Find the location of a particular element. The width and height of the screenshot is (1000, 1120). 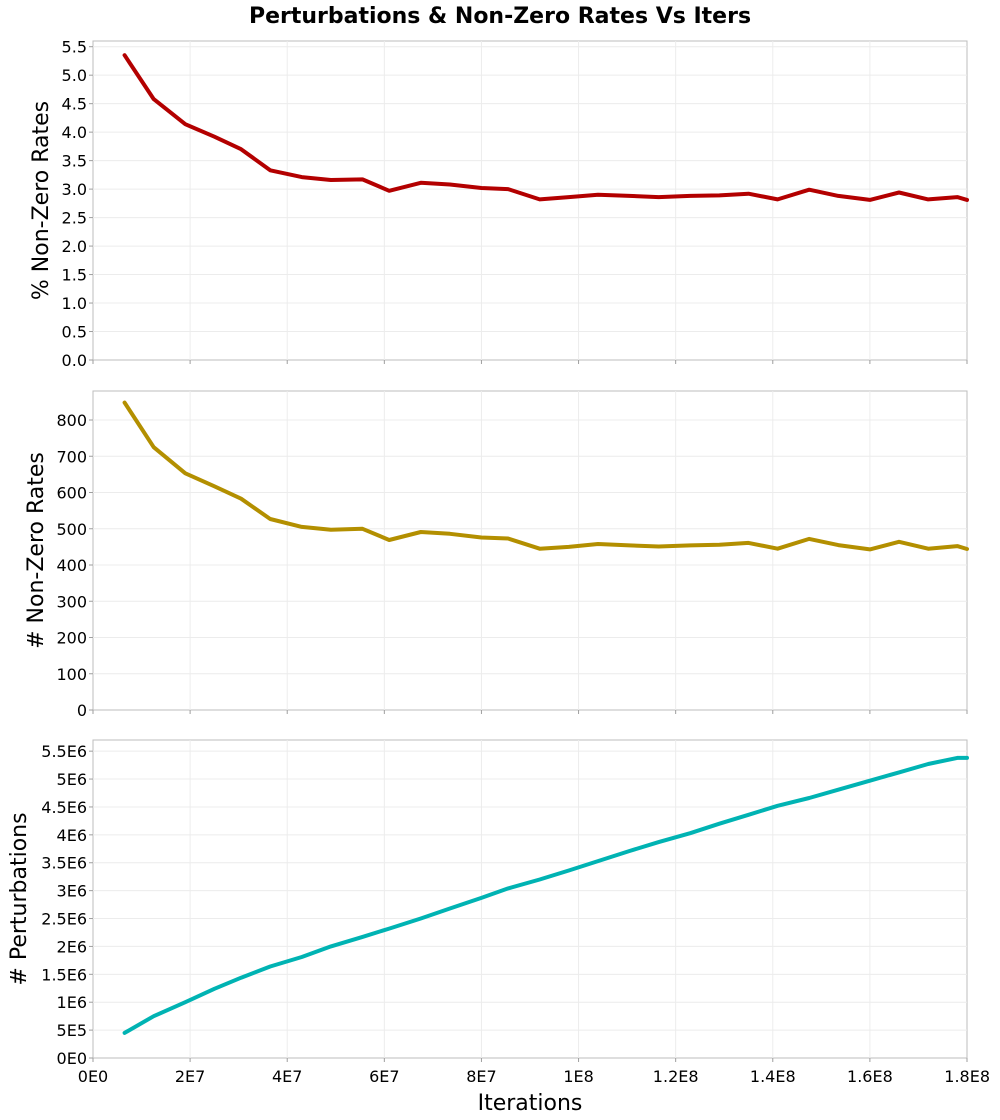

y-axis-label: # Perturbations is located at coordinates (19, 898).